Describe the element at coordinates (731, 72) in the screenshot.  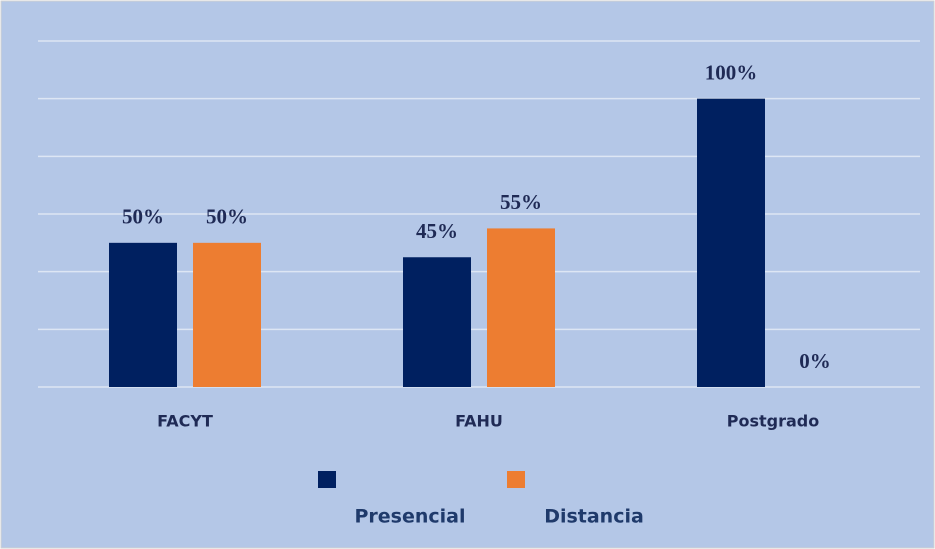
I see `data-label: 100%` at that location.